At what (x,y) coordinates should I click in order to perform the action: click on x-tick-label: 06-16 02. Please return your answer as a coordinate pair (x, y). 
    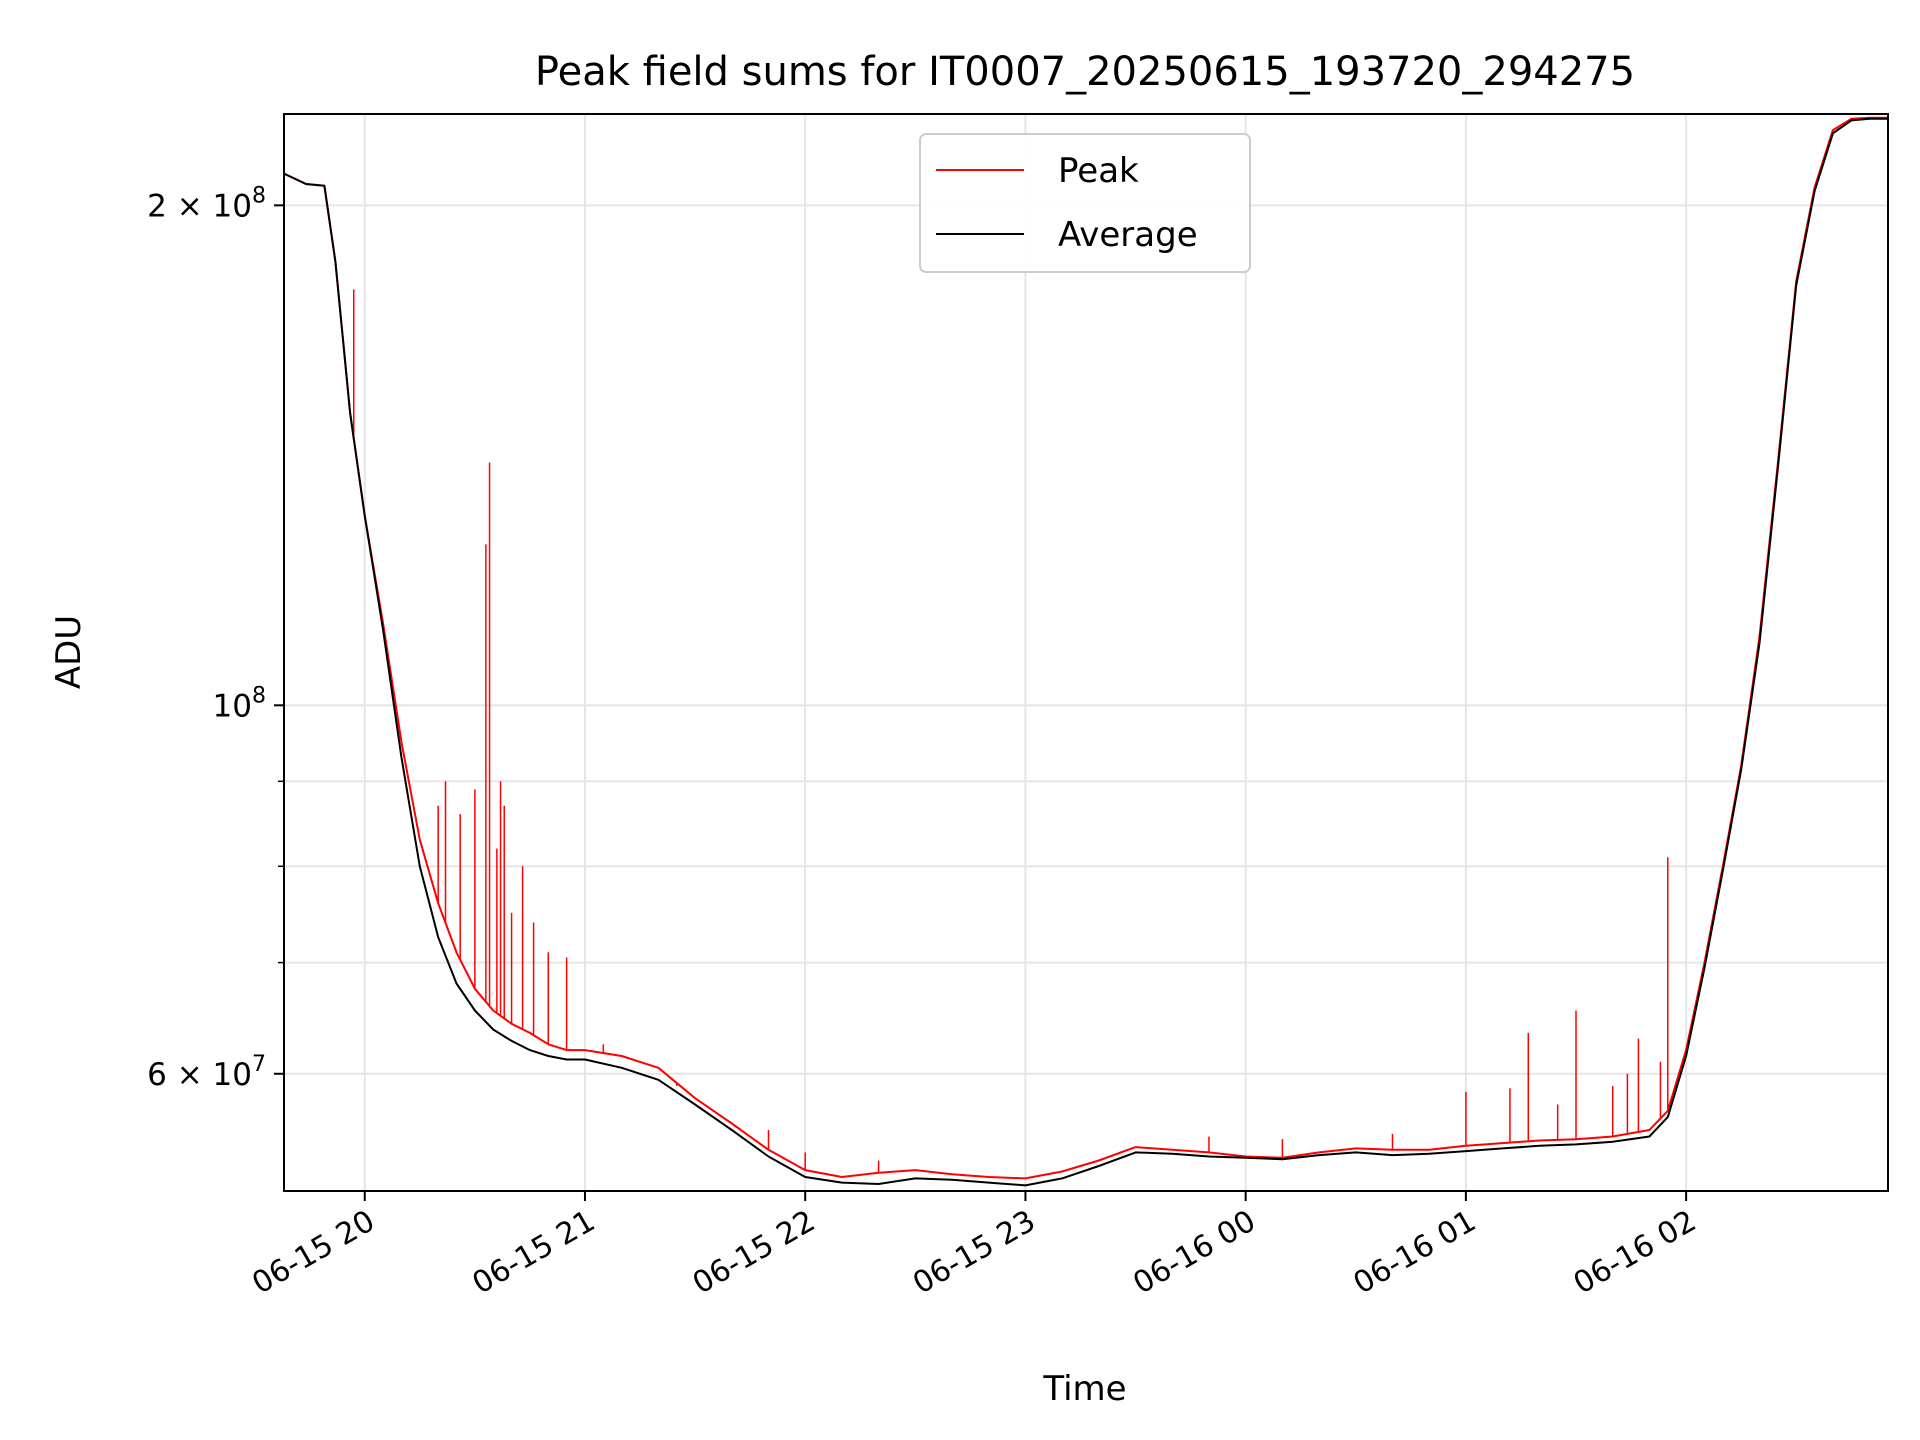
    Looking at the image, I should click on (1635, 1253).